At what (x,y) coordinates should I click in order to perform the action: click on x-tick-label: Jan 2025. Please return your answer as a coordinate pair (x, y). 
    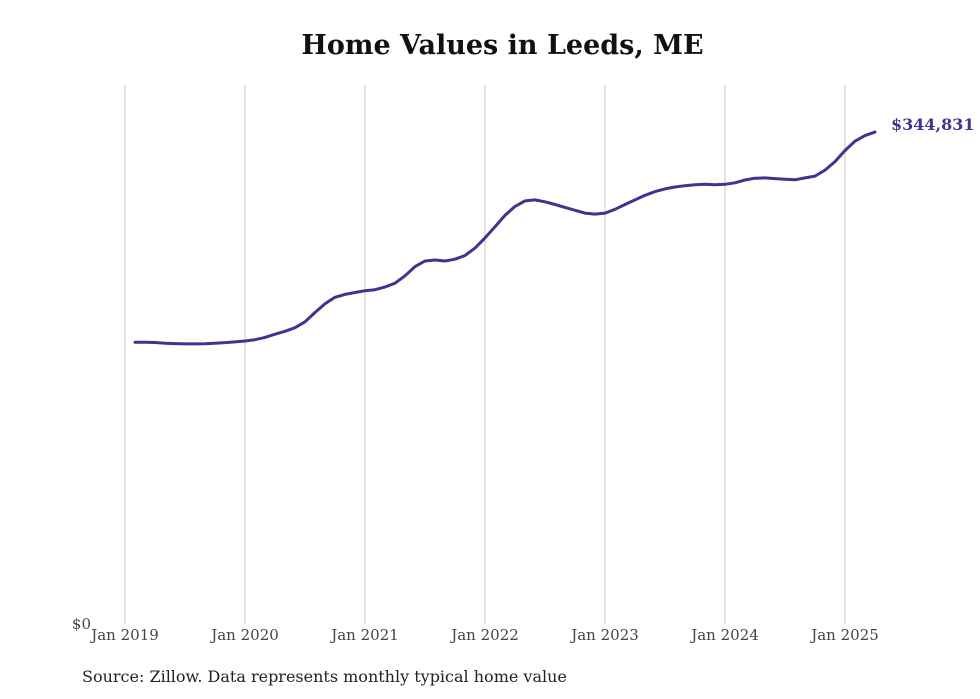
    Looking at the image, I should click on (844, 635).